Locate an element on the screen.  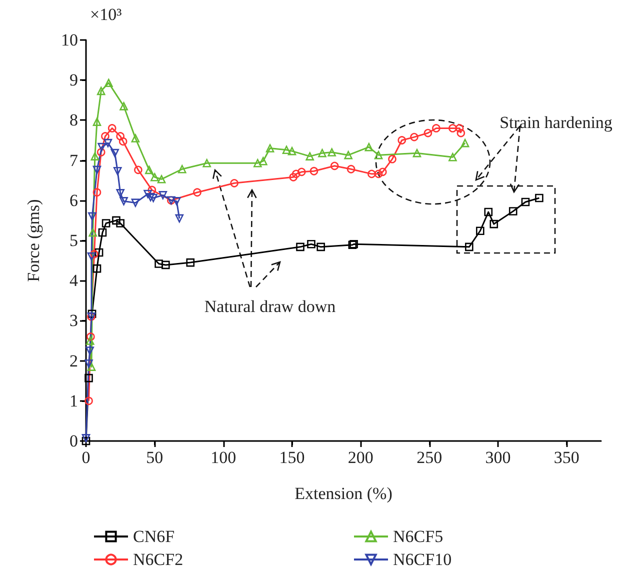
x-tick-label: 200 is located at coordinates (361, 457).